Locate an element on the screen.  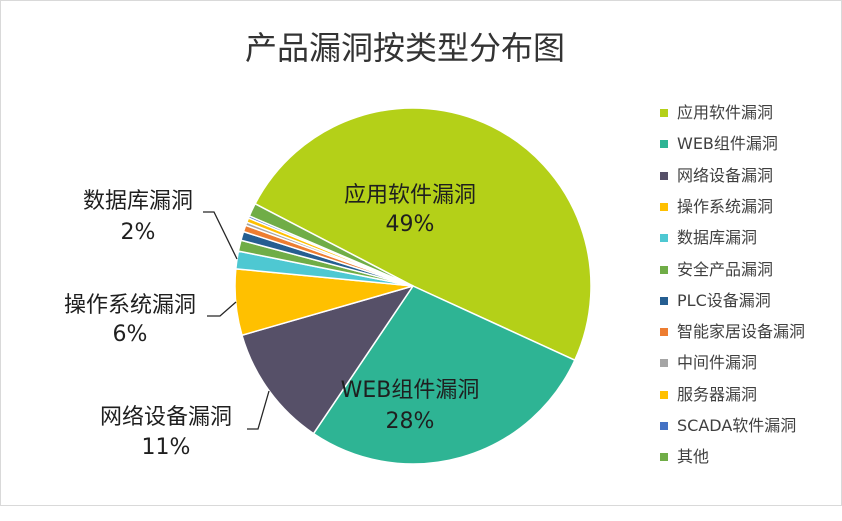
data-label-name-3: 网络设备漏洞 is located at coordinates (166, 417).